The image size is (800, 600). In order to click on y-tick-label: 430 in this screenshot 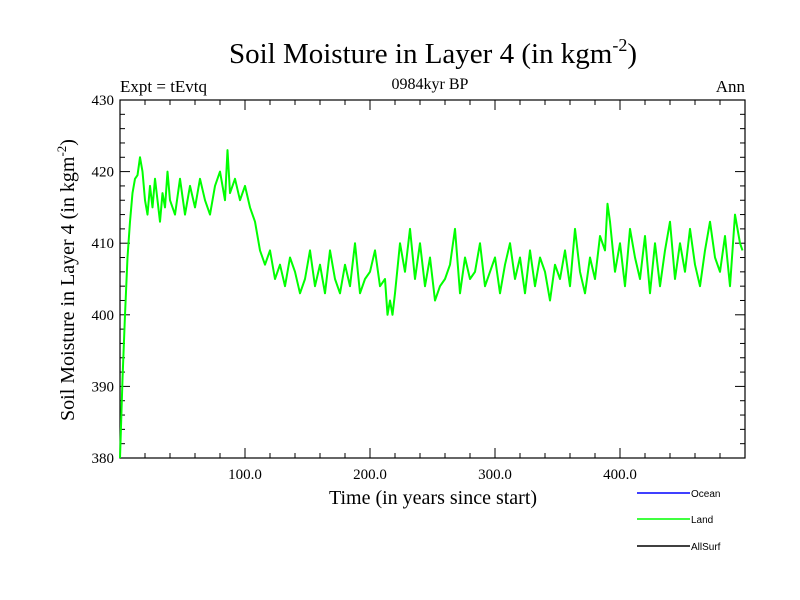, I will do `click(103, 101)`.